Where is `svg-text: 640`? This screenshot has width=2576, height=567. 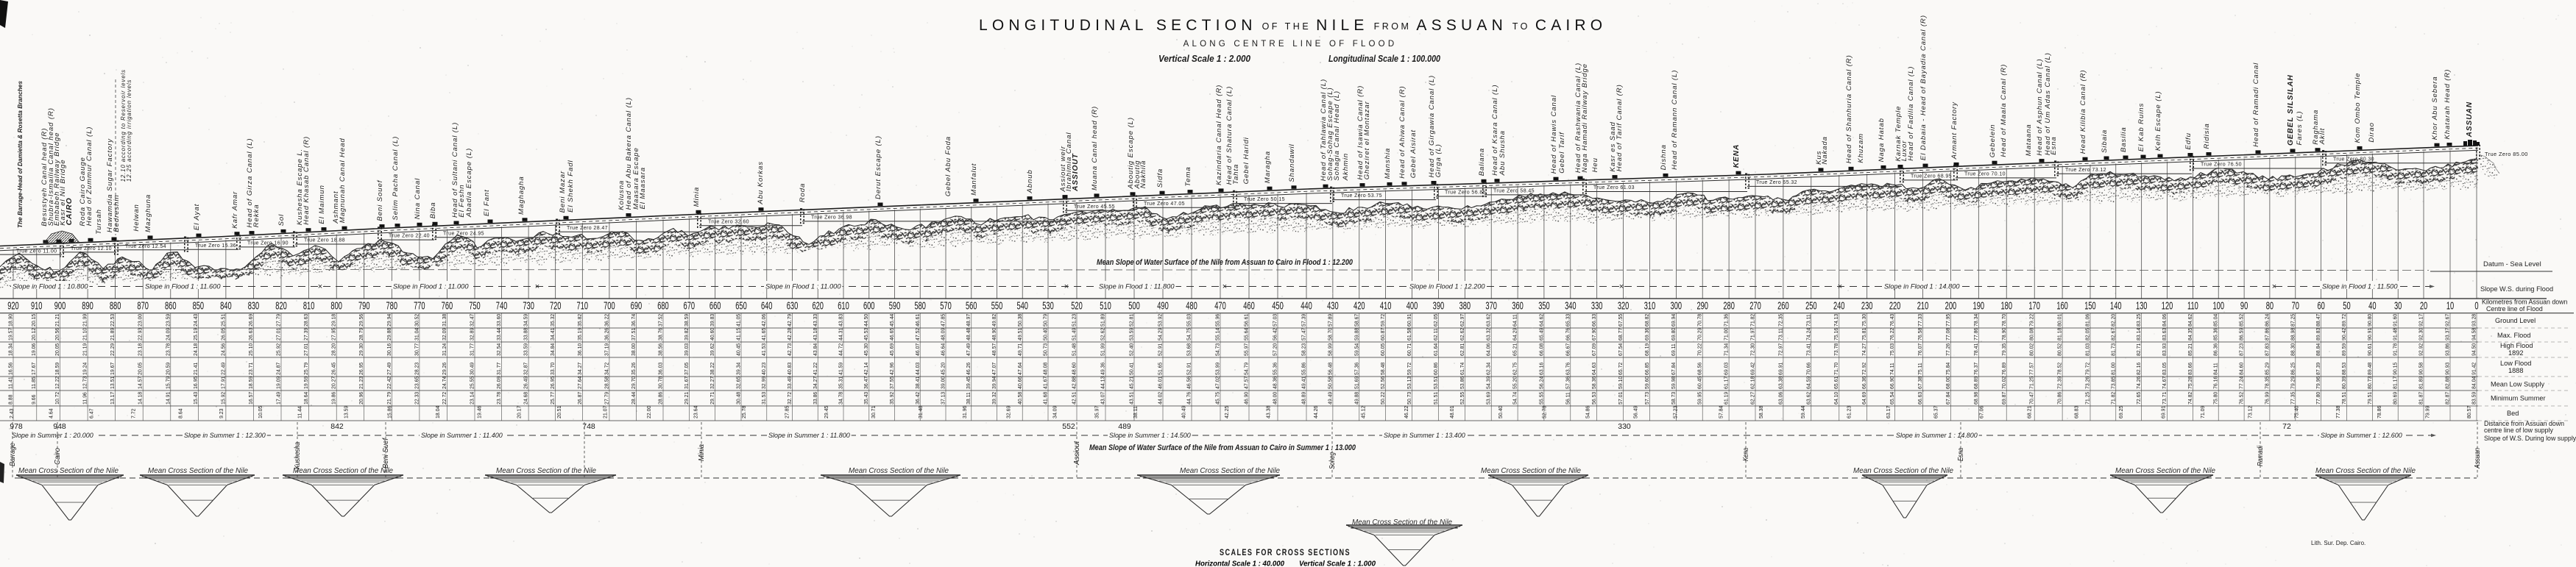 svg-text: 640 is located at coordinates (767, 305).